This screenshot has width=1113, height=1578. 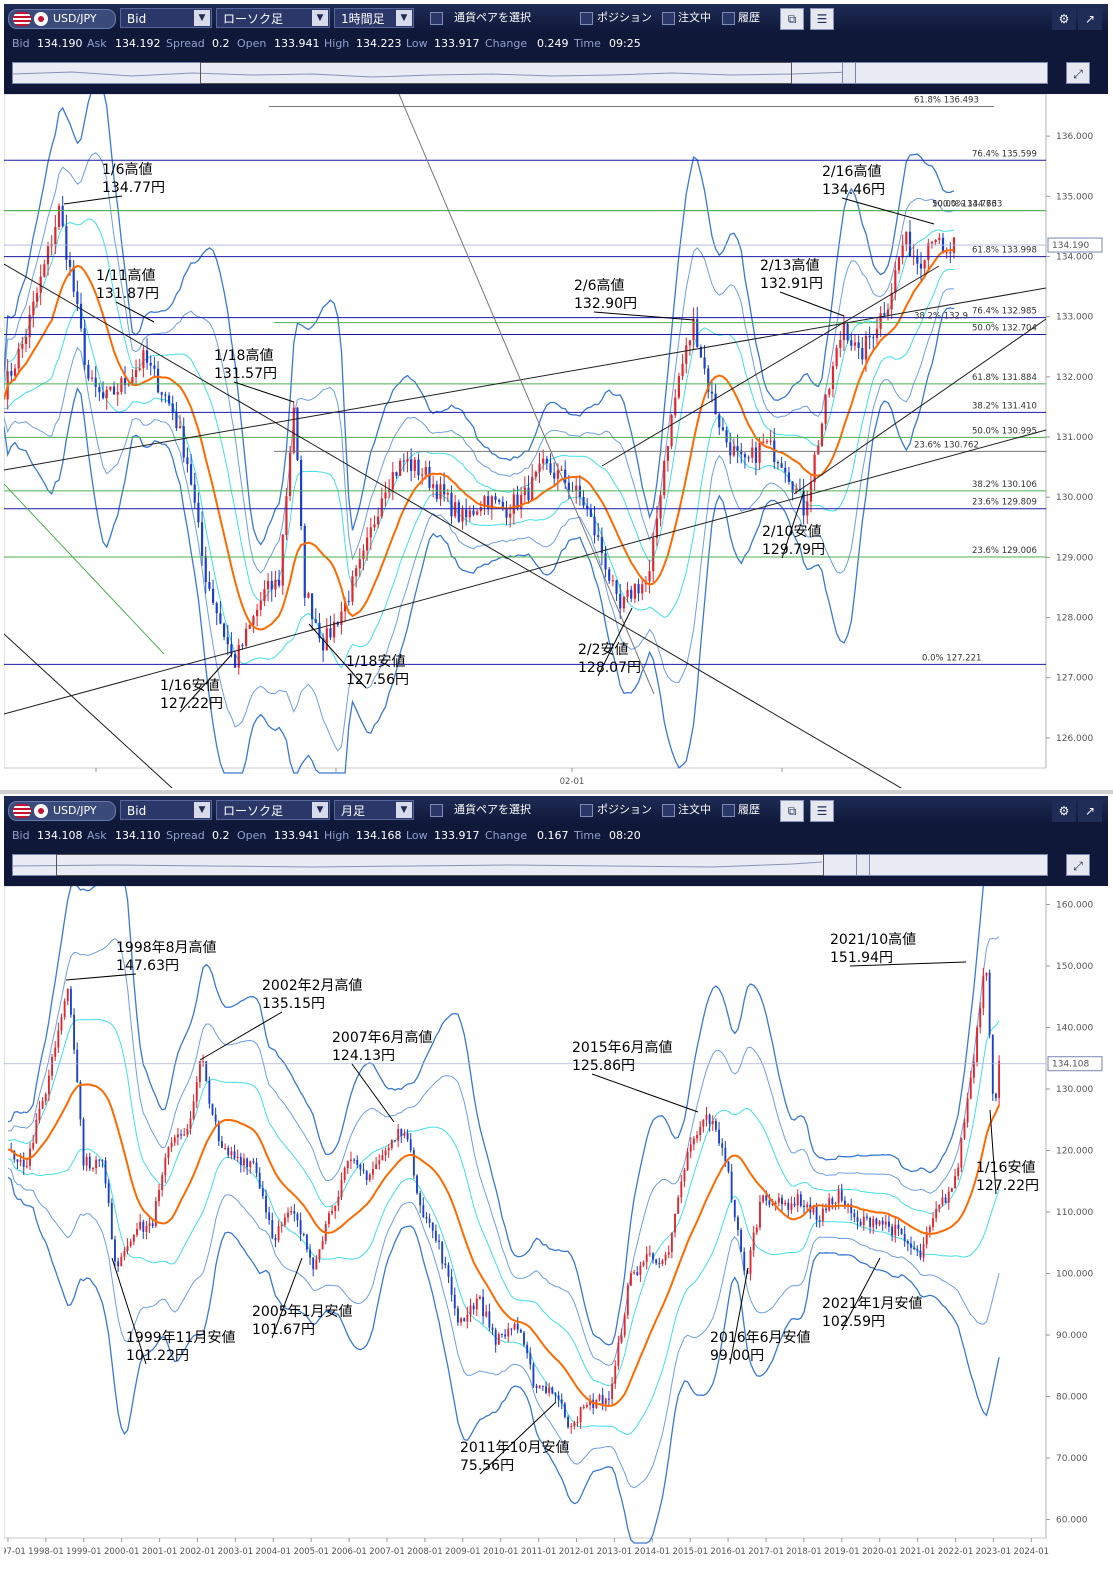 I want to click on x-tick-label: 2006-01, so click(x=349, y=1552).